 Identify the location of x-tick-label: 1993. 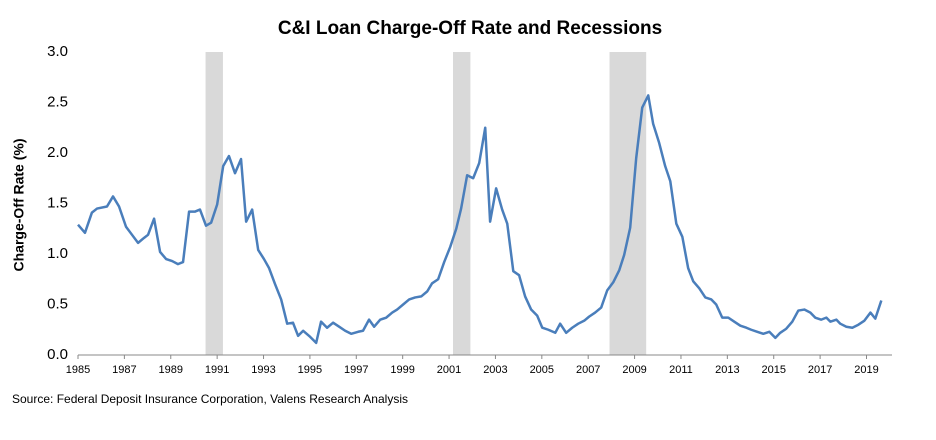
(263, 370).